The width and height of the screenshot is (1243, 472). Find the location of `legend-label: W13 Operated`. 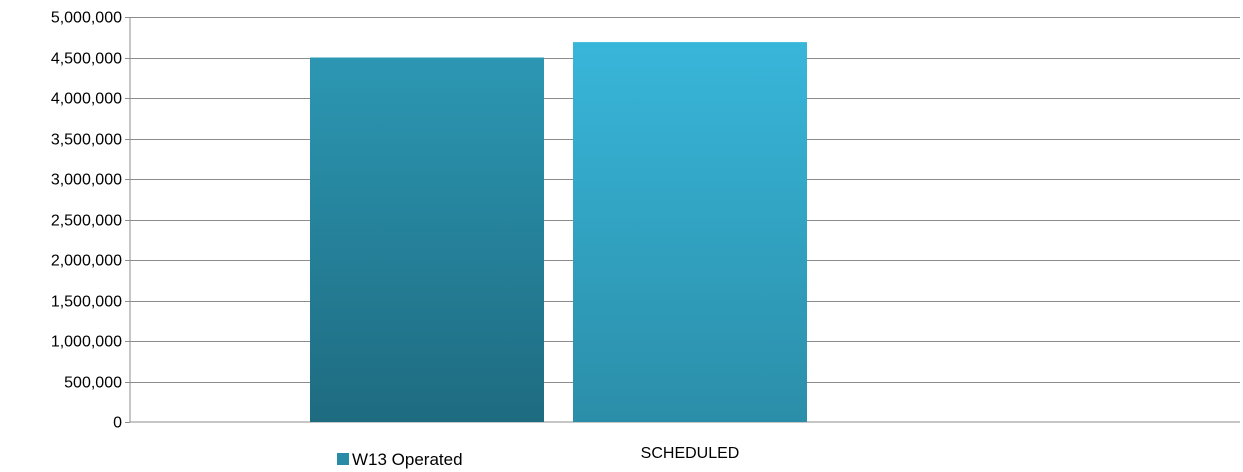

legend-label: W13 Operated is located at coordinates (407, 459).